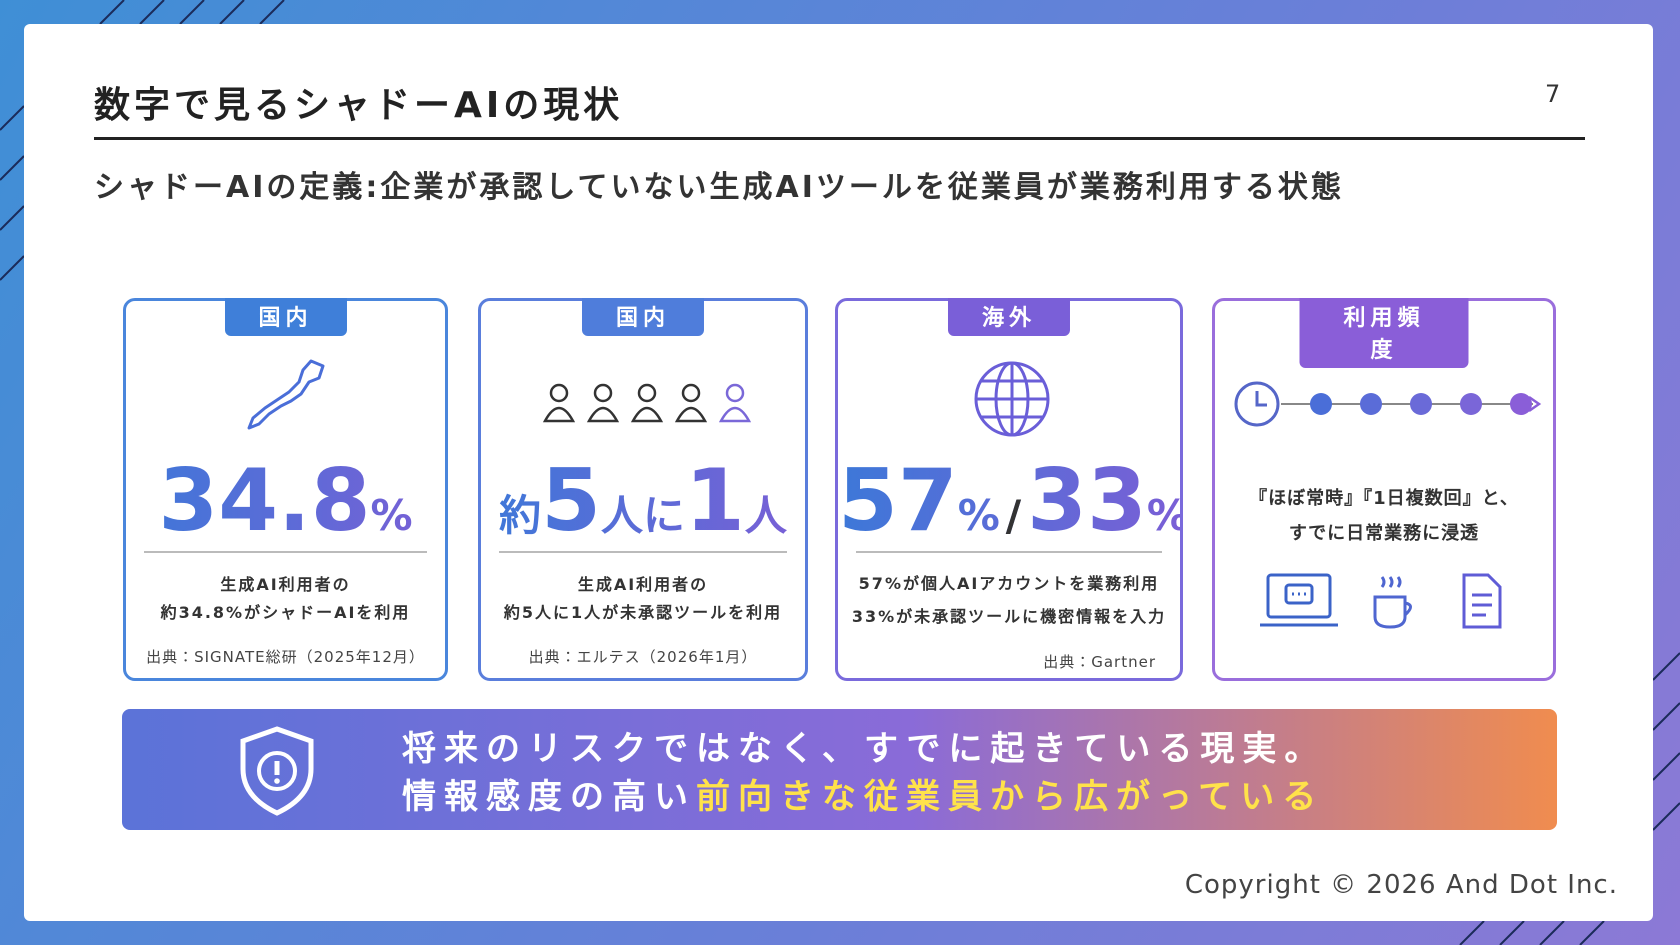 This screenshot has width=1680, height=945. I want to click on card-description: 『ほぼ常時』『1日複数回』と、 すでに日常業務に浸透, so click(1384, 516).